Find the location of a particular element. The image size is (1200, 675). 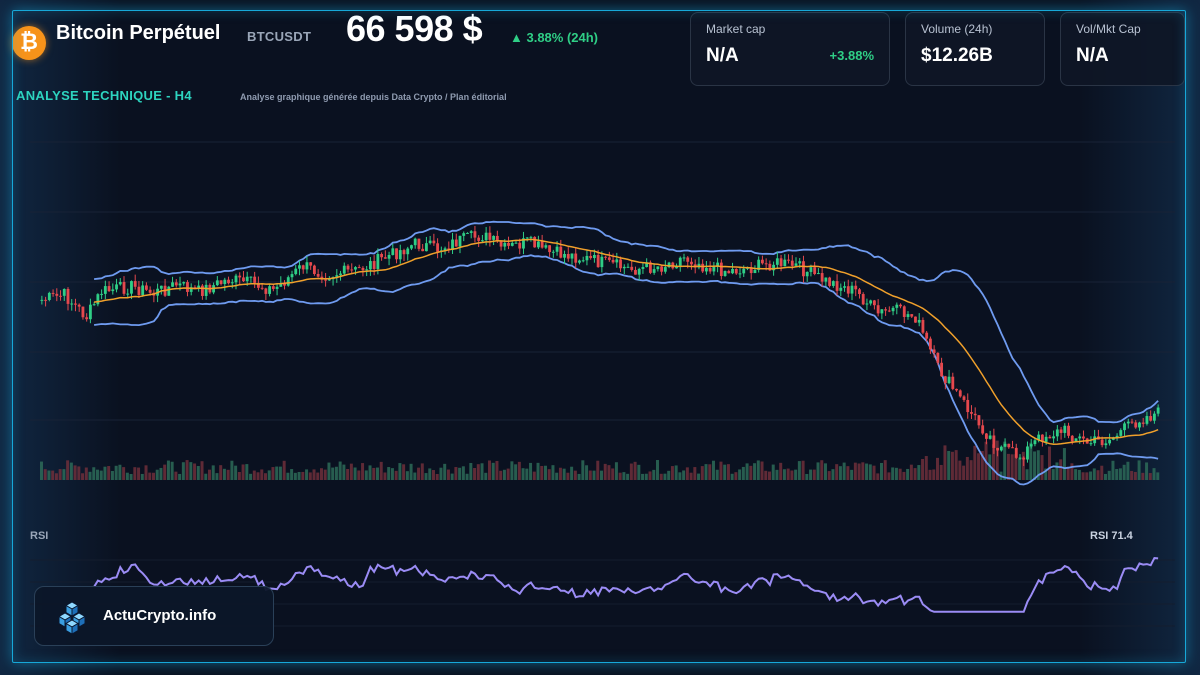

vol-mkt-cap-card: Vol/Mkt Cap N/A is located at coordinates (1122, 49).